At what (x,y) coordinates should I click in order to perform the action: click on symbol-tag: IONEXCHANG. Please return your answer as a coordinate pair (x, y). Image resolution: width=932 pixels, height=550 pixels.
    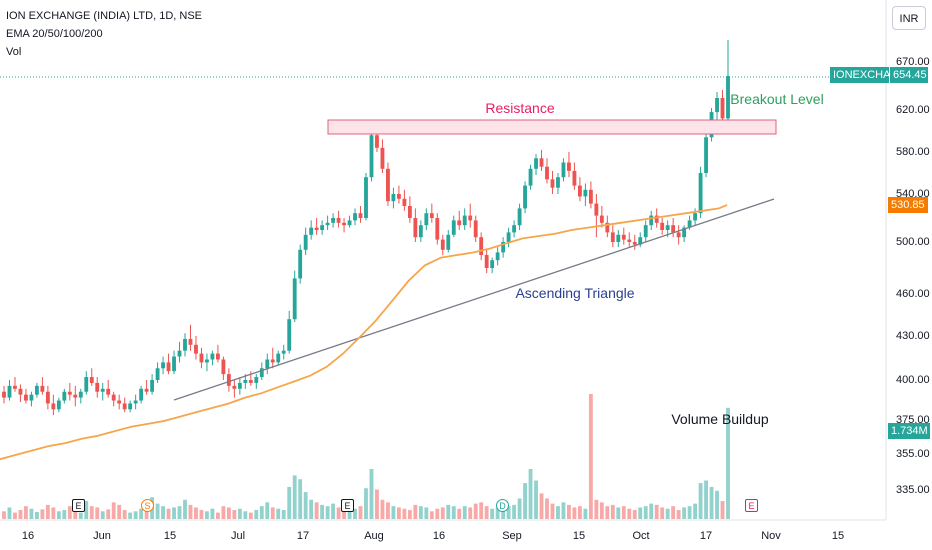
    Looking at the image, I should click on (868, 75).